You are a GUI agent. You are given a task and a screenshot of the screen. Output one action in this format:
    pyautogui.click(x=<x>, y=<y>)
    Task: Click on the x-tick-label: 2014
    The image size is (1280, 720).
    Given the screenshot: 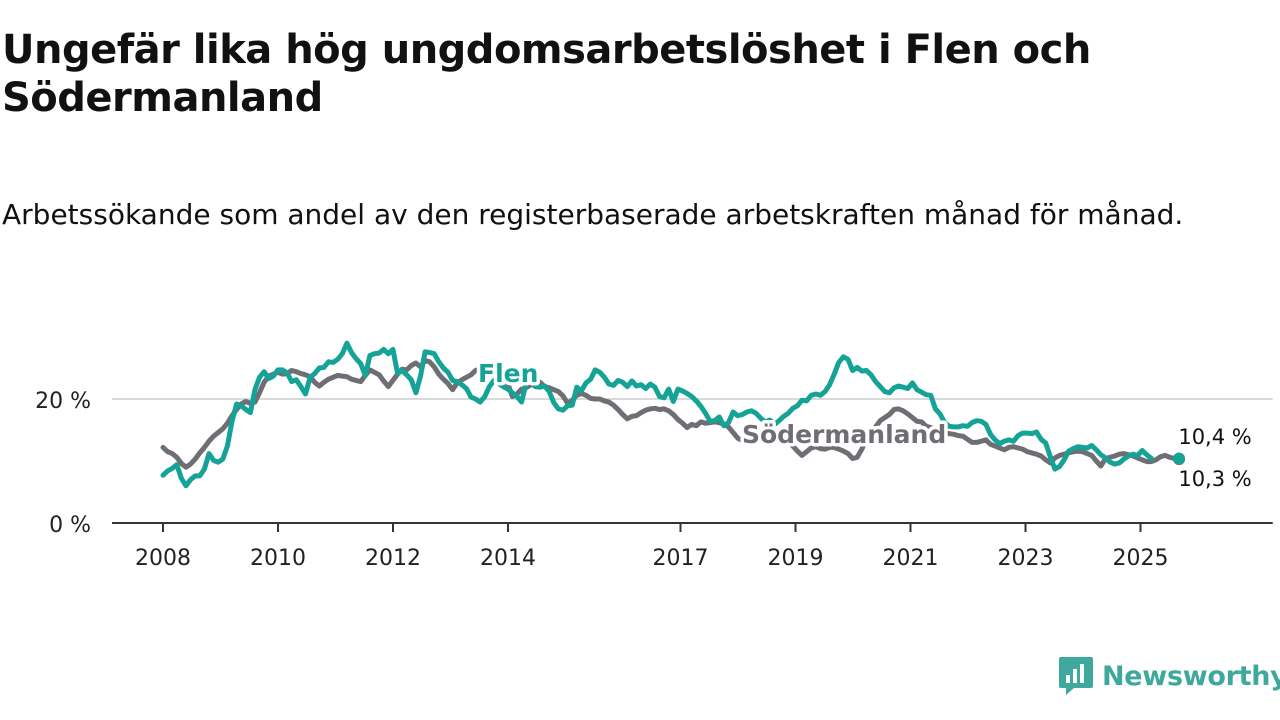 What is the action you would take?
    pyautogui.click(x=508, y=558)
    